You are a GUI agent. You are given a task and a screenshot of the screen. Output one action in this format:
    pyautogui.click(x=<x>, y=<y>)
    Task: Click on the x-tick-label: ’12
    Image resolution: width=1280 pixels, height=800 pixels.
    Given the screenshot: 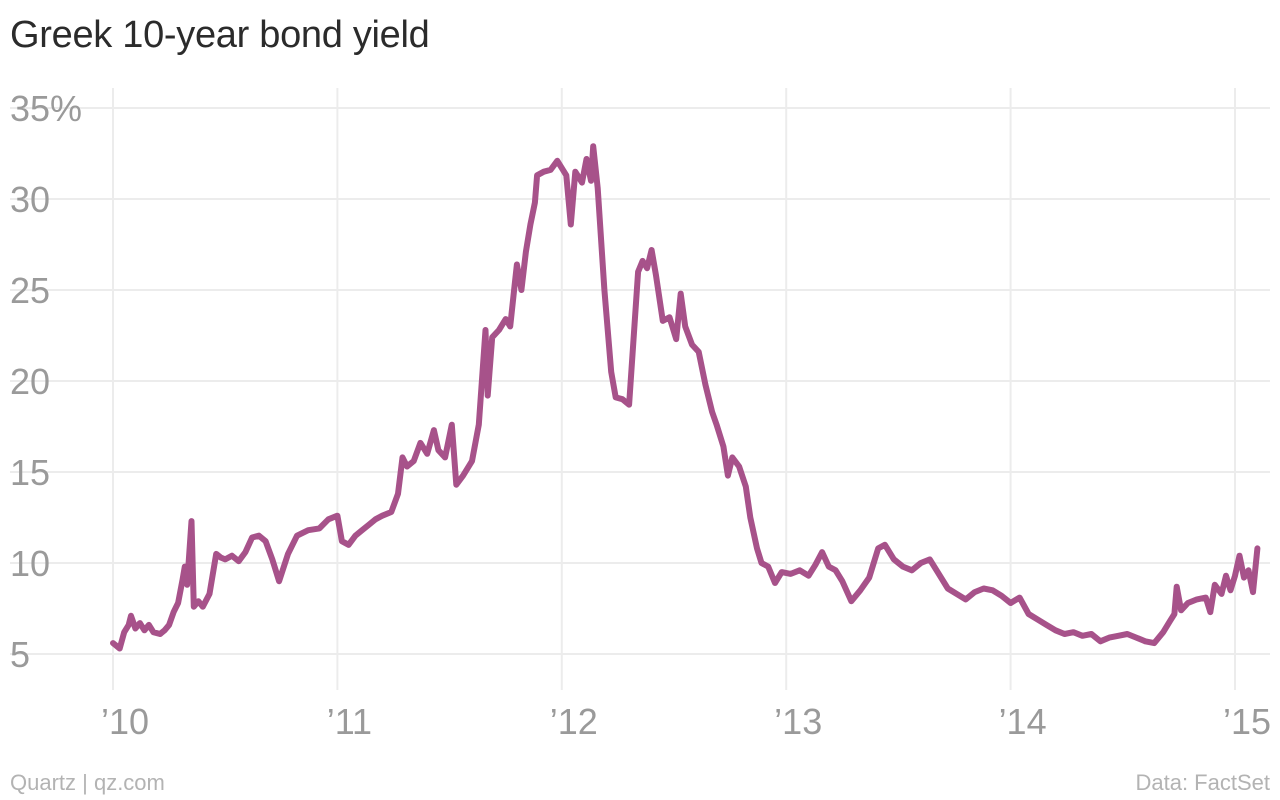 What is the action you would take?
    pyautogui.click(x=574, y=721)
    